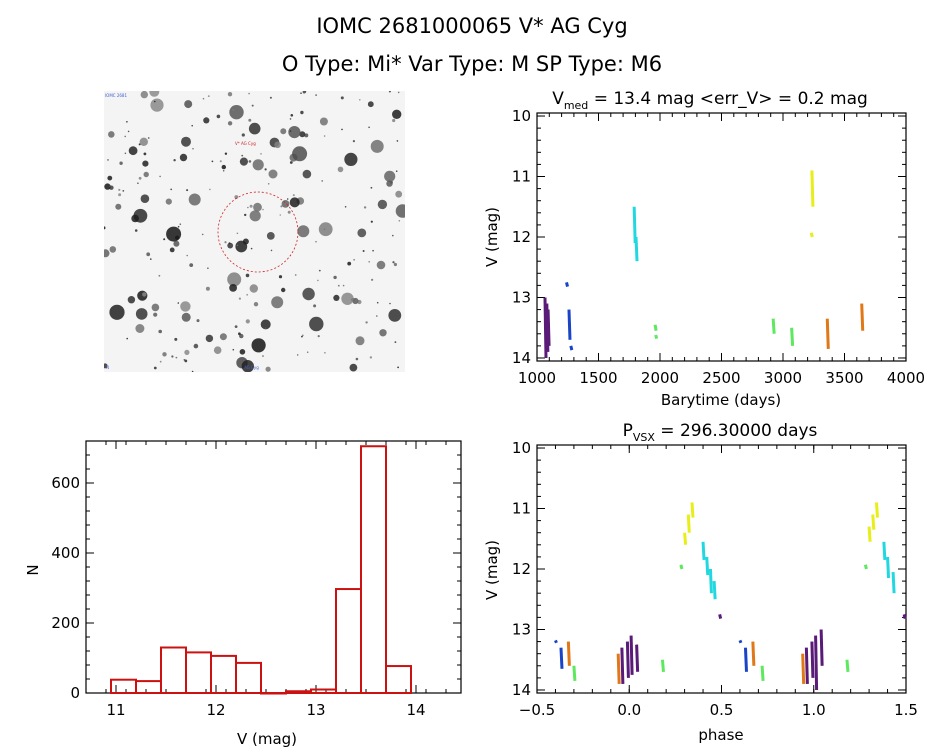 This screenshot has height=747, width=944. Describe the element at coordinates (65, 623) in the screenshot. I see `histogram-ytick-label: 200` at that location.